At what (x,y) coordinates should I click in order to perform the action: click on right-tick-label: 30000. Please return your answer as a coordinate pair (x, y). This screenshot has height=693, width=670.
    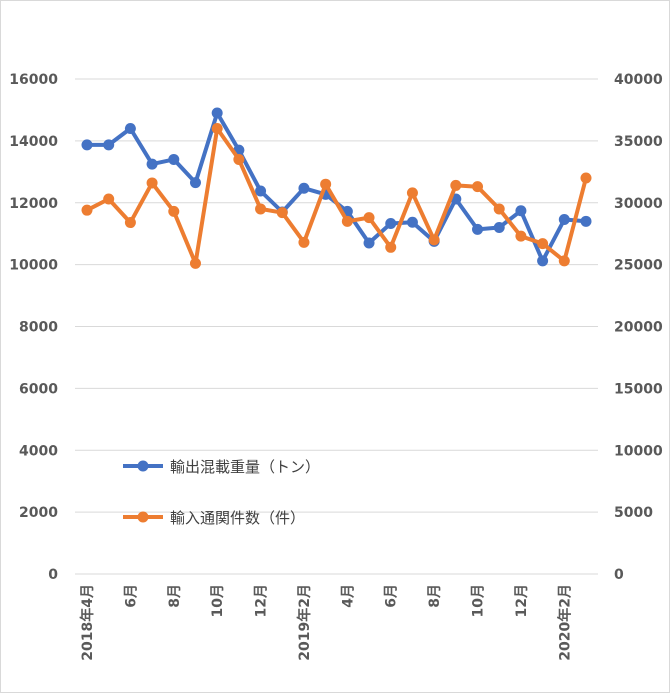
    Looking at the image, I should click on (638, 204).